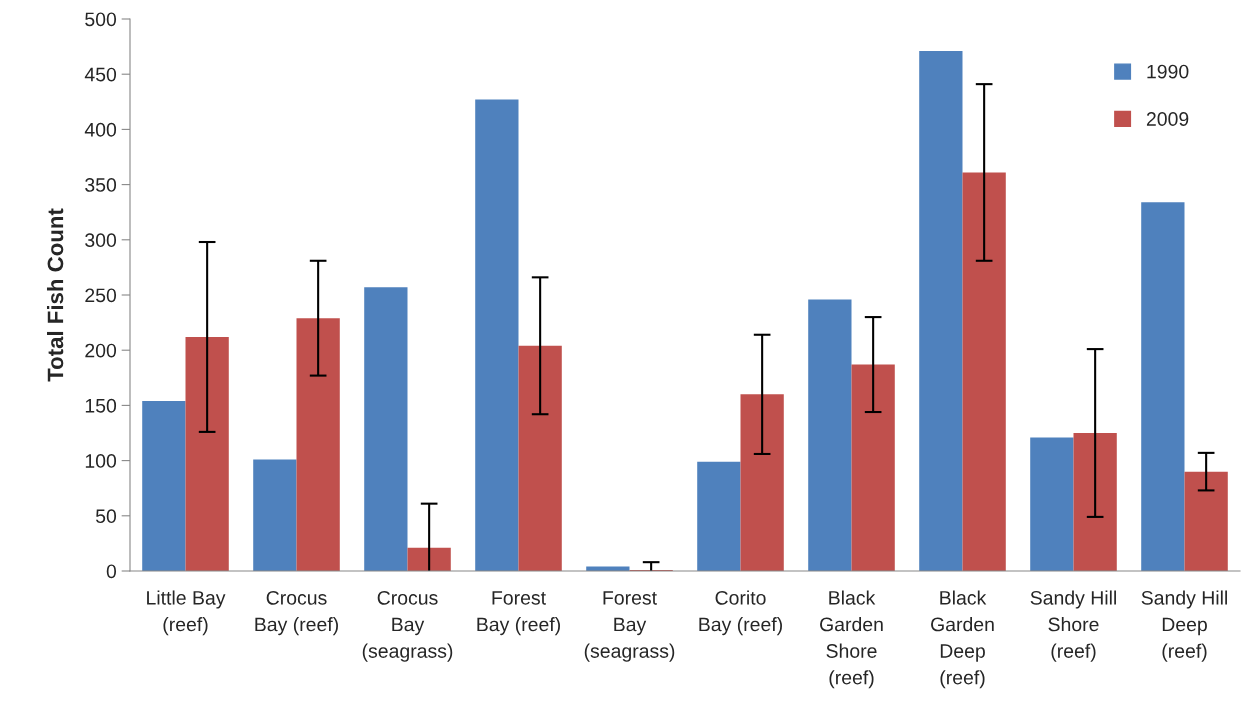 This screenshot has width=1249, height=717. Describe the element at coordinates (1073, 626) in the screenshot. I see `x-tick-label: Sandy Hill Shore (reef)` at that location.